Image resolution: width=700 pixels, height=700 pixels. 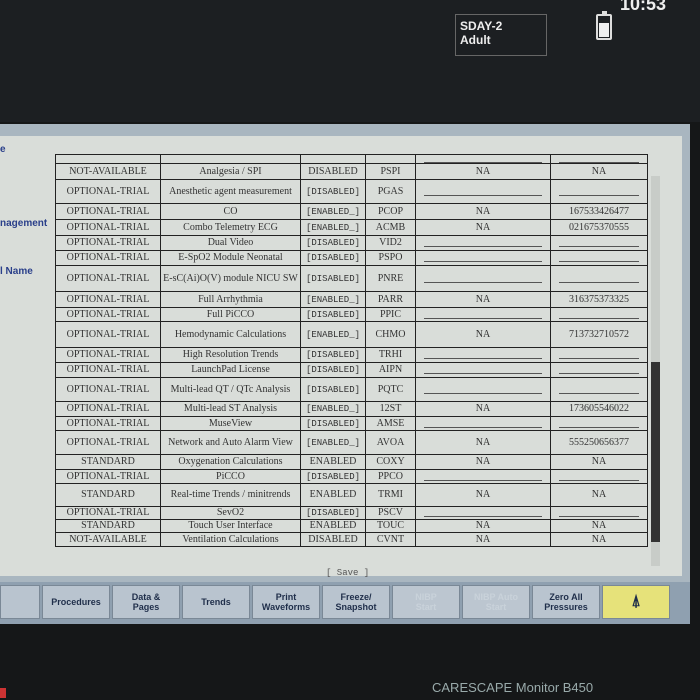 I want to click on code-cell: TRHI, so click(x=390, y=355).